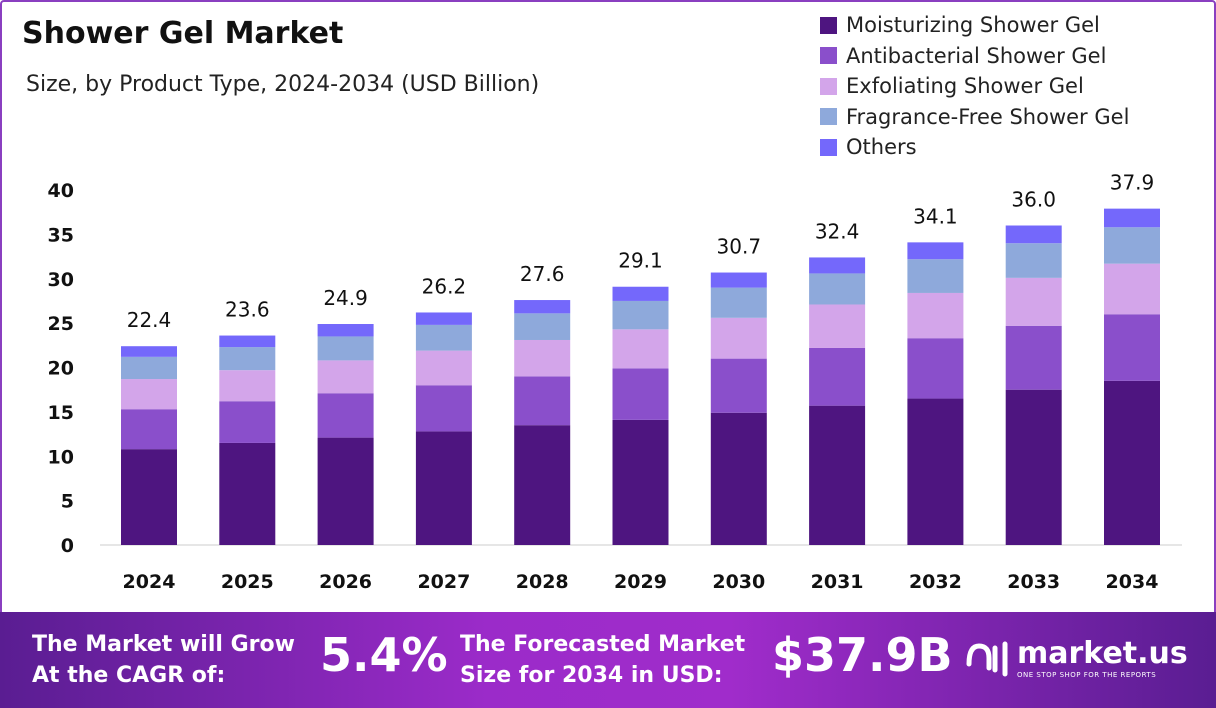 The image size is (1216, 708). What do you see at coordinates (345, 298) in the screenshot?
I see `bar-total-label: 24.9` at bounding box center [345, 298].